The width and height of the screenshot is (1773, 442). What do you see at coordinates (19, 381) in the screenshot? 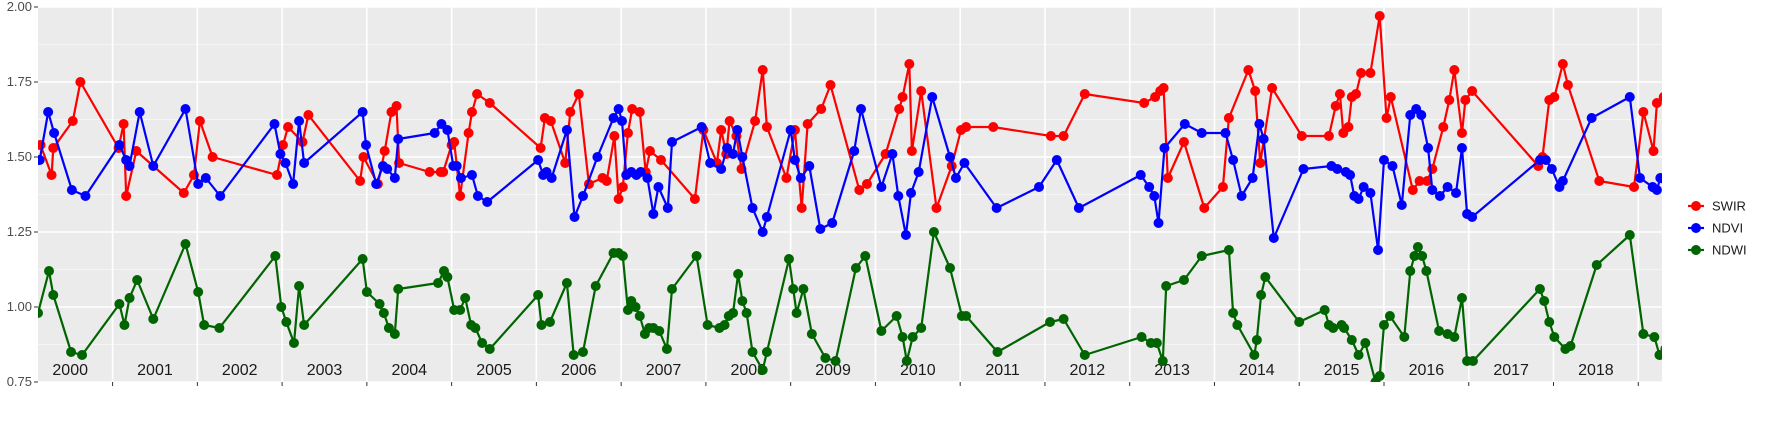
I see `y-tick-label: 0.75` at bounding box center [19, 381].